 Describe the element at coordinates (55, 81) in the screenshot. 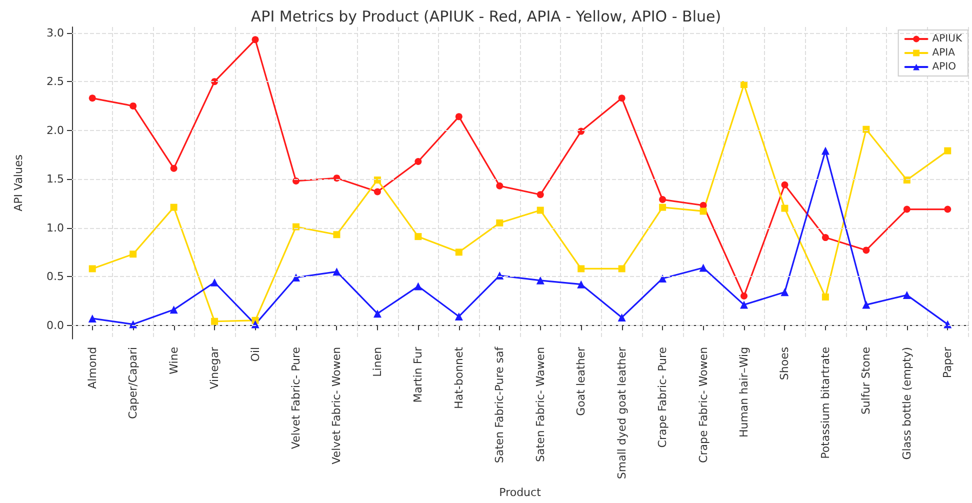

I see `y-tick-label: 2.5` at that location.